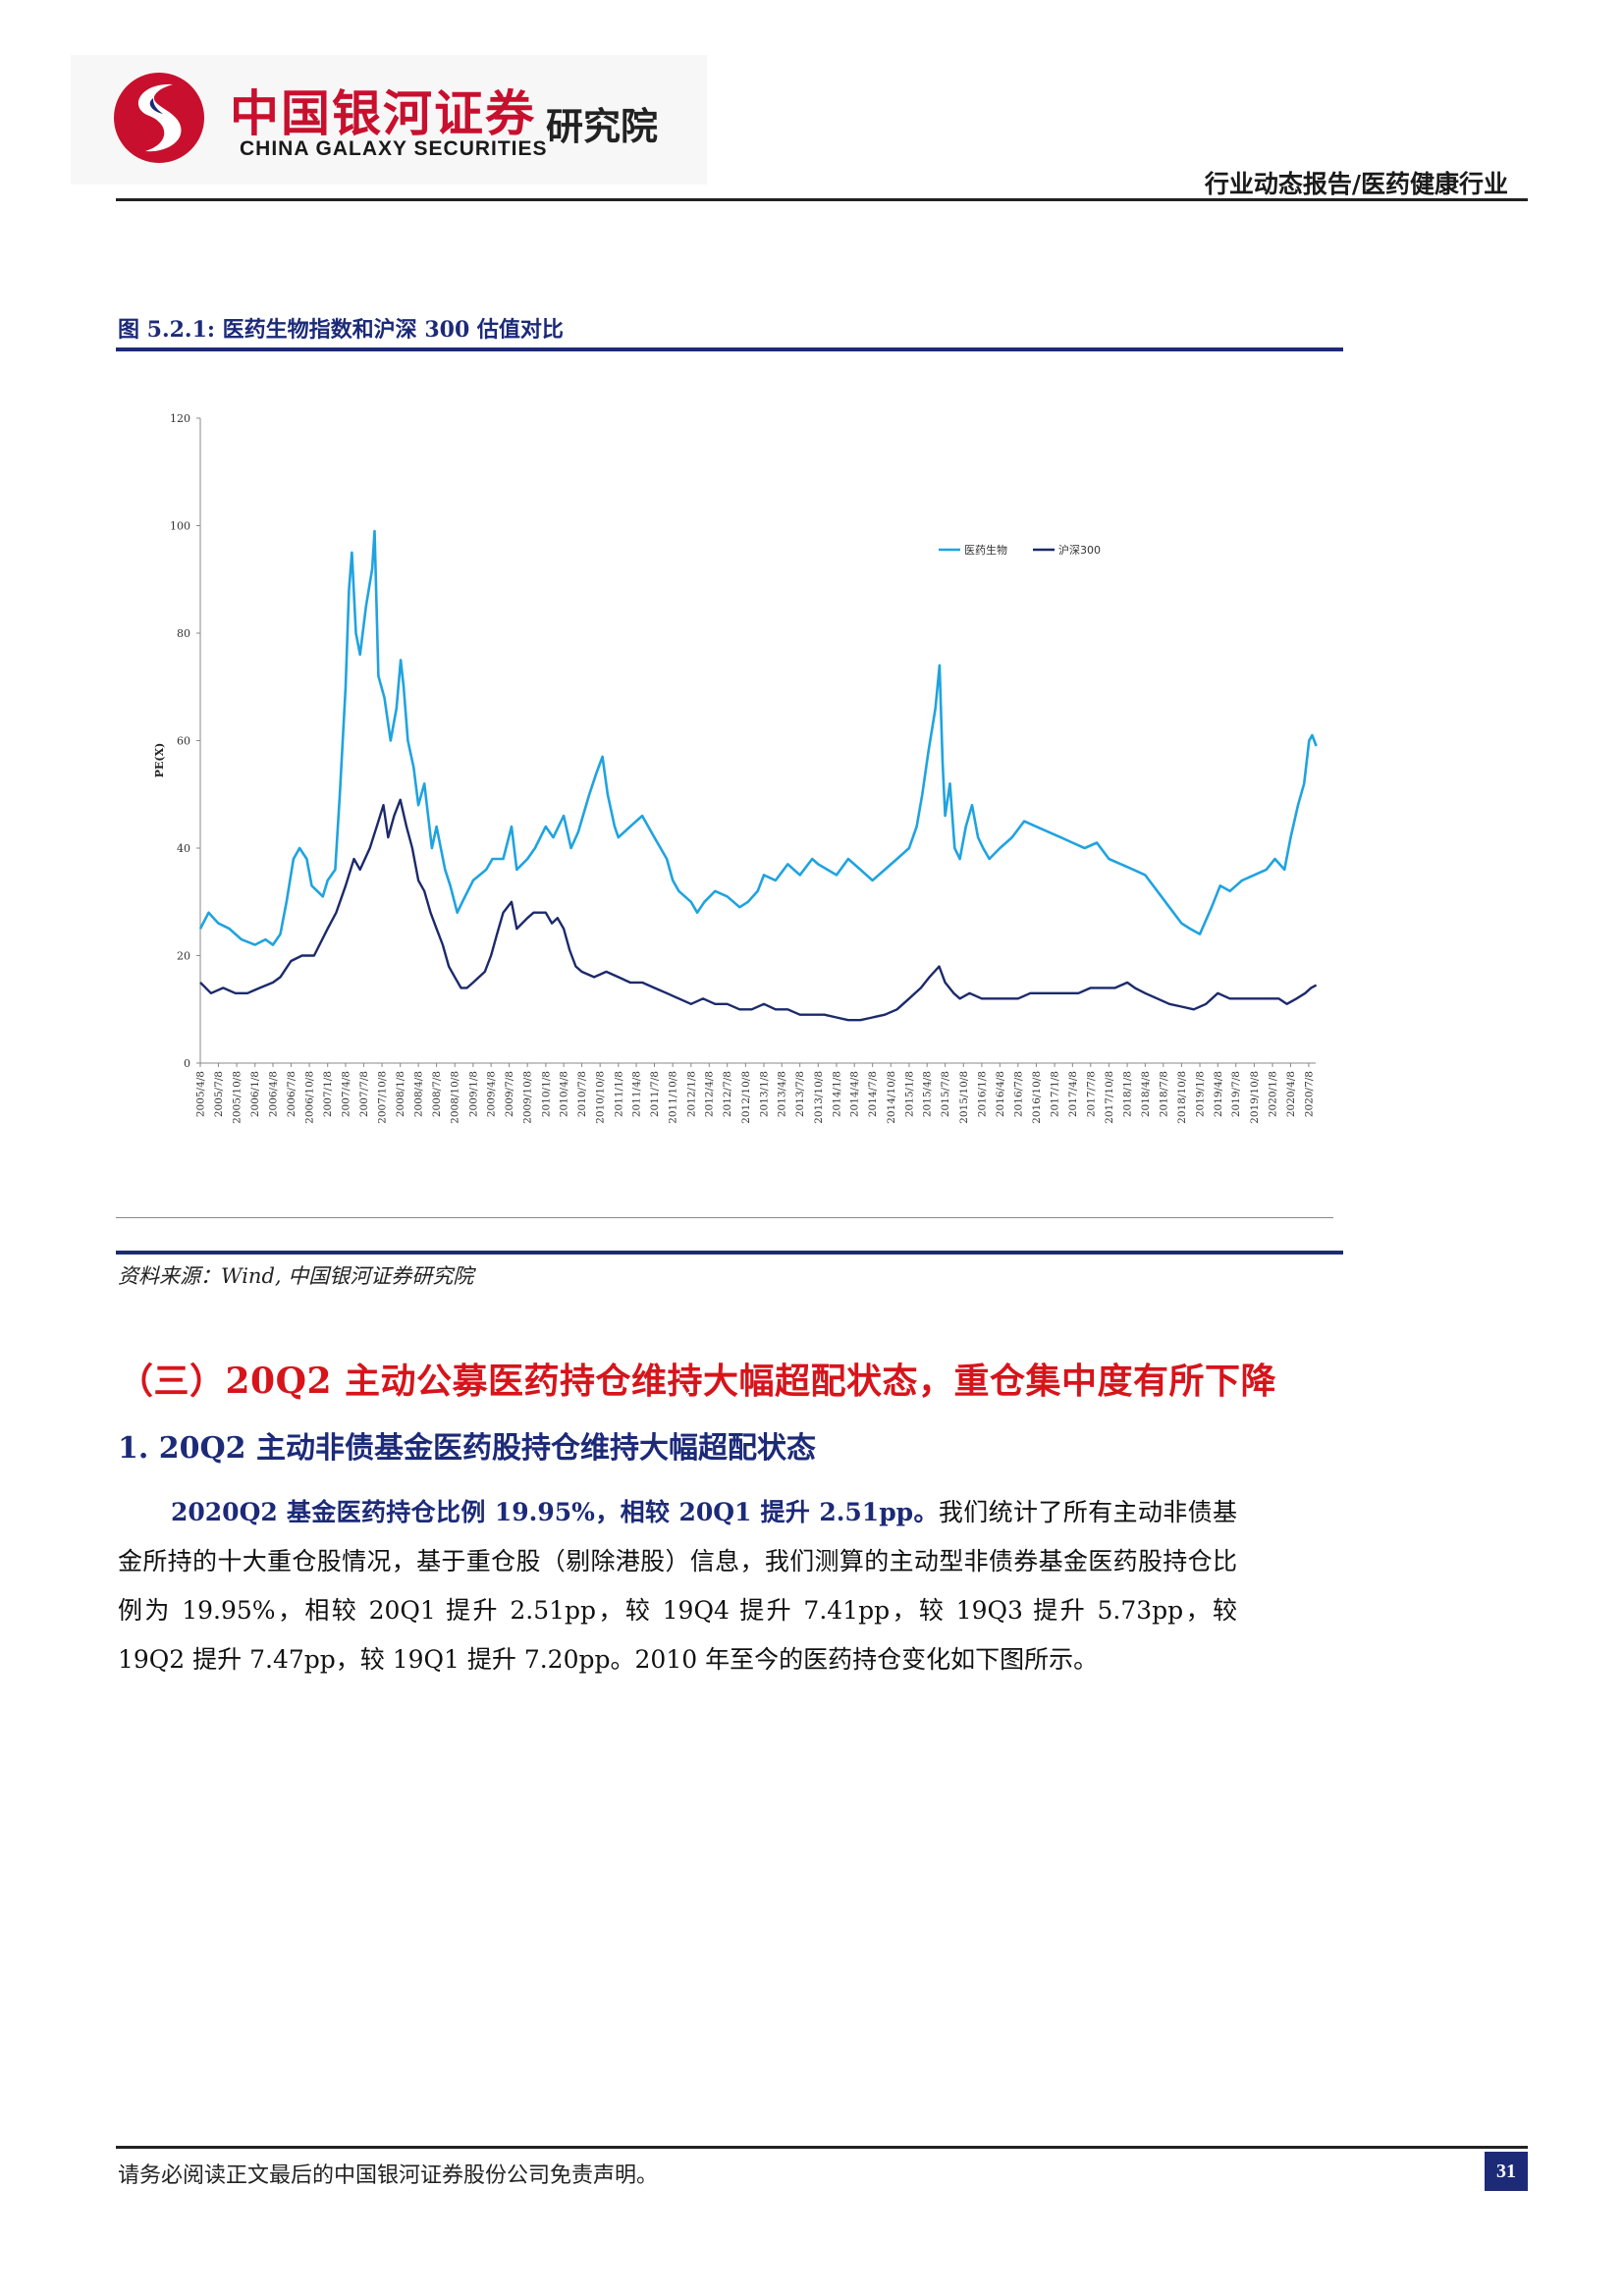 Image resolution: width=1624 pixels, height=2296 pixels. Describe the element at coordinates (292, 1094) in the screenshot. I see `x-tick-label: 2006/7/8` at that location.